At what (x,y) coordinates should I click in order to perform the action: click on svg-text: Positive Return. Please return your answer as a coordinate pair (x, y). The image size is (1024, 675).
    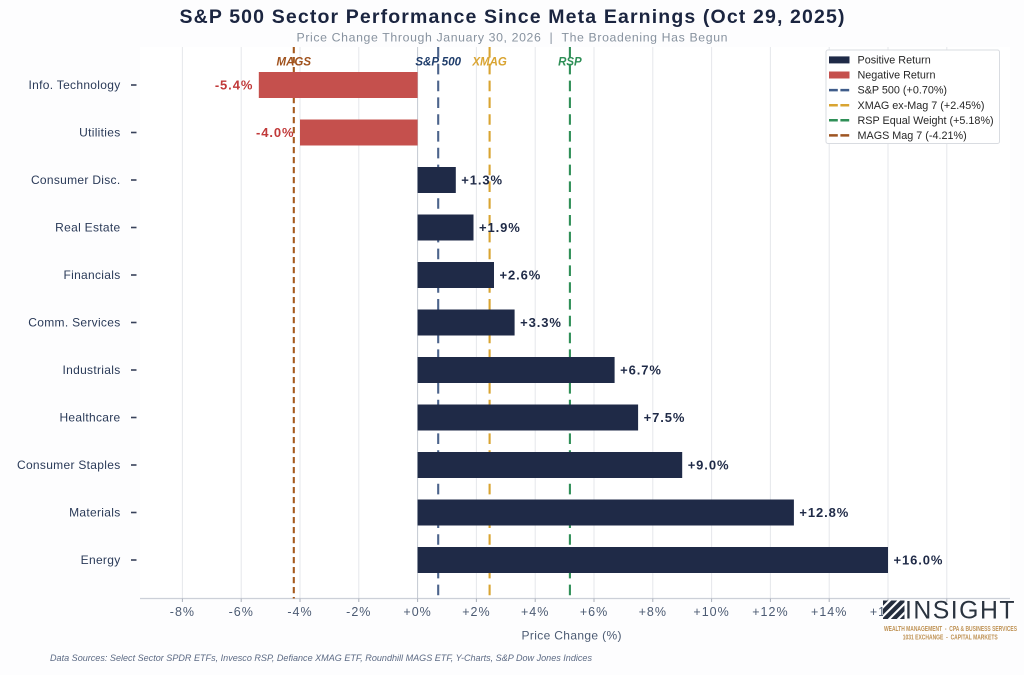
    Looking at the image, I should click on (894, 61).